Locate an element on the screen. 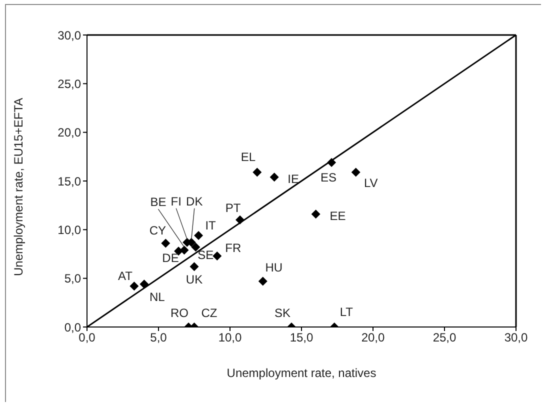 The height and width of the screenshot is (404, 543). annotation: EE is located at coordinates (338, 216).